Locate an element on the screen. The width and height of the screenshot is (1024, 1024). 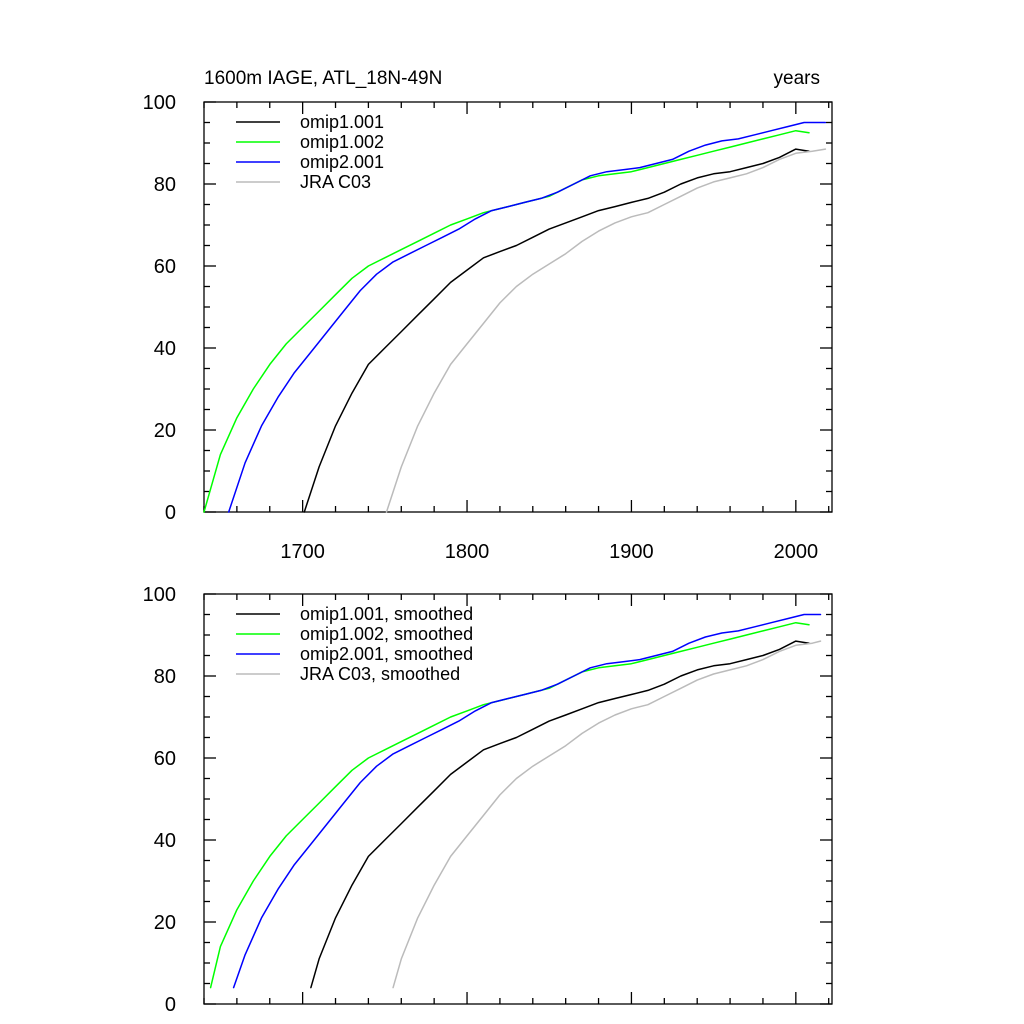
x-tick-label: 1800 is located at coordinates (467, 552).